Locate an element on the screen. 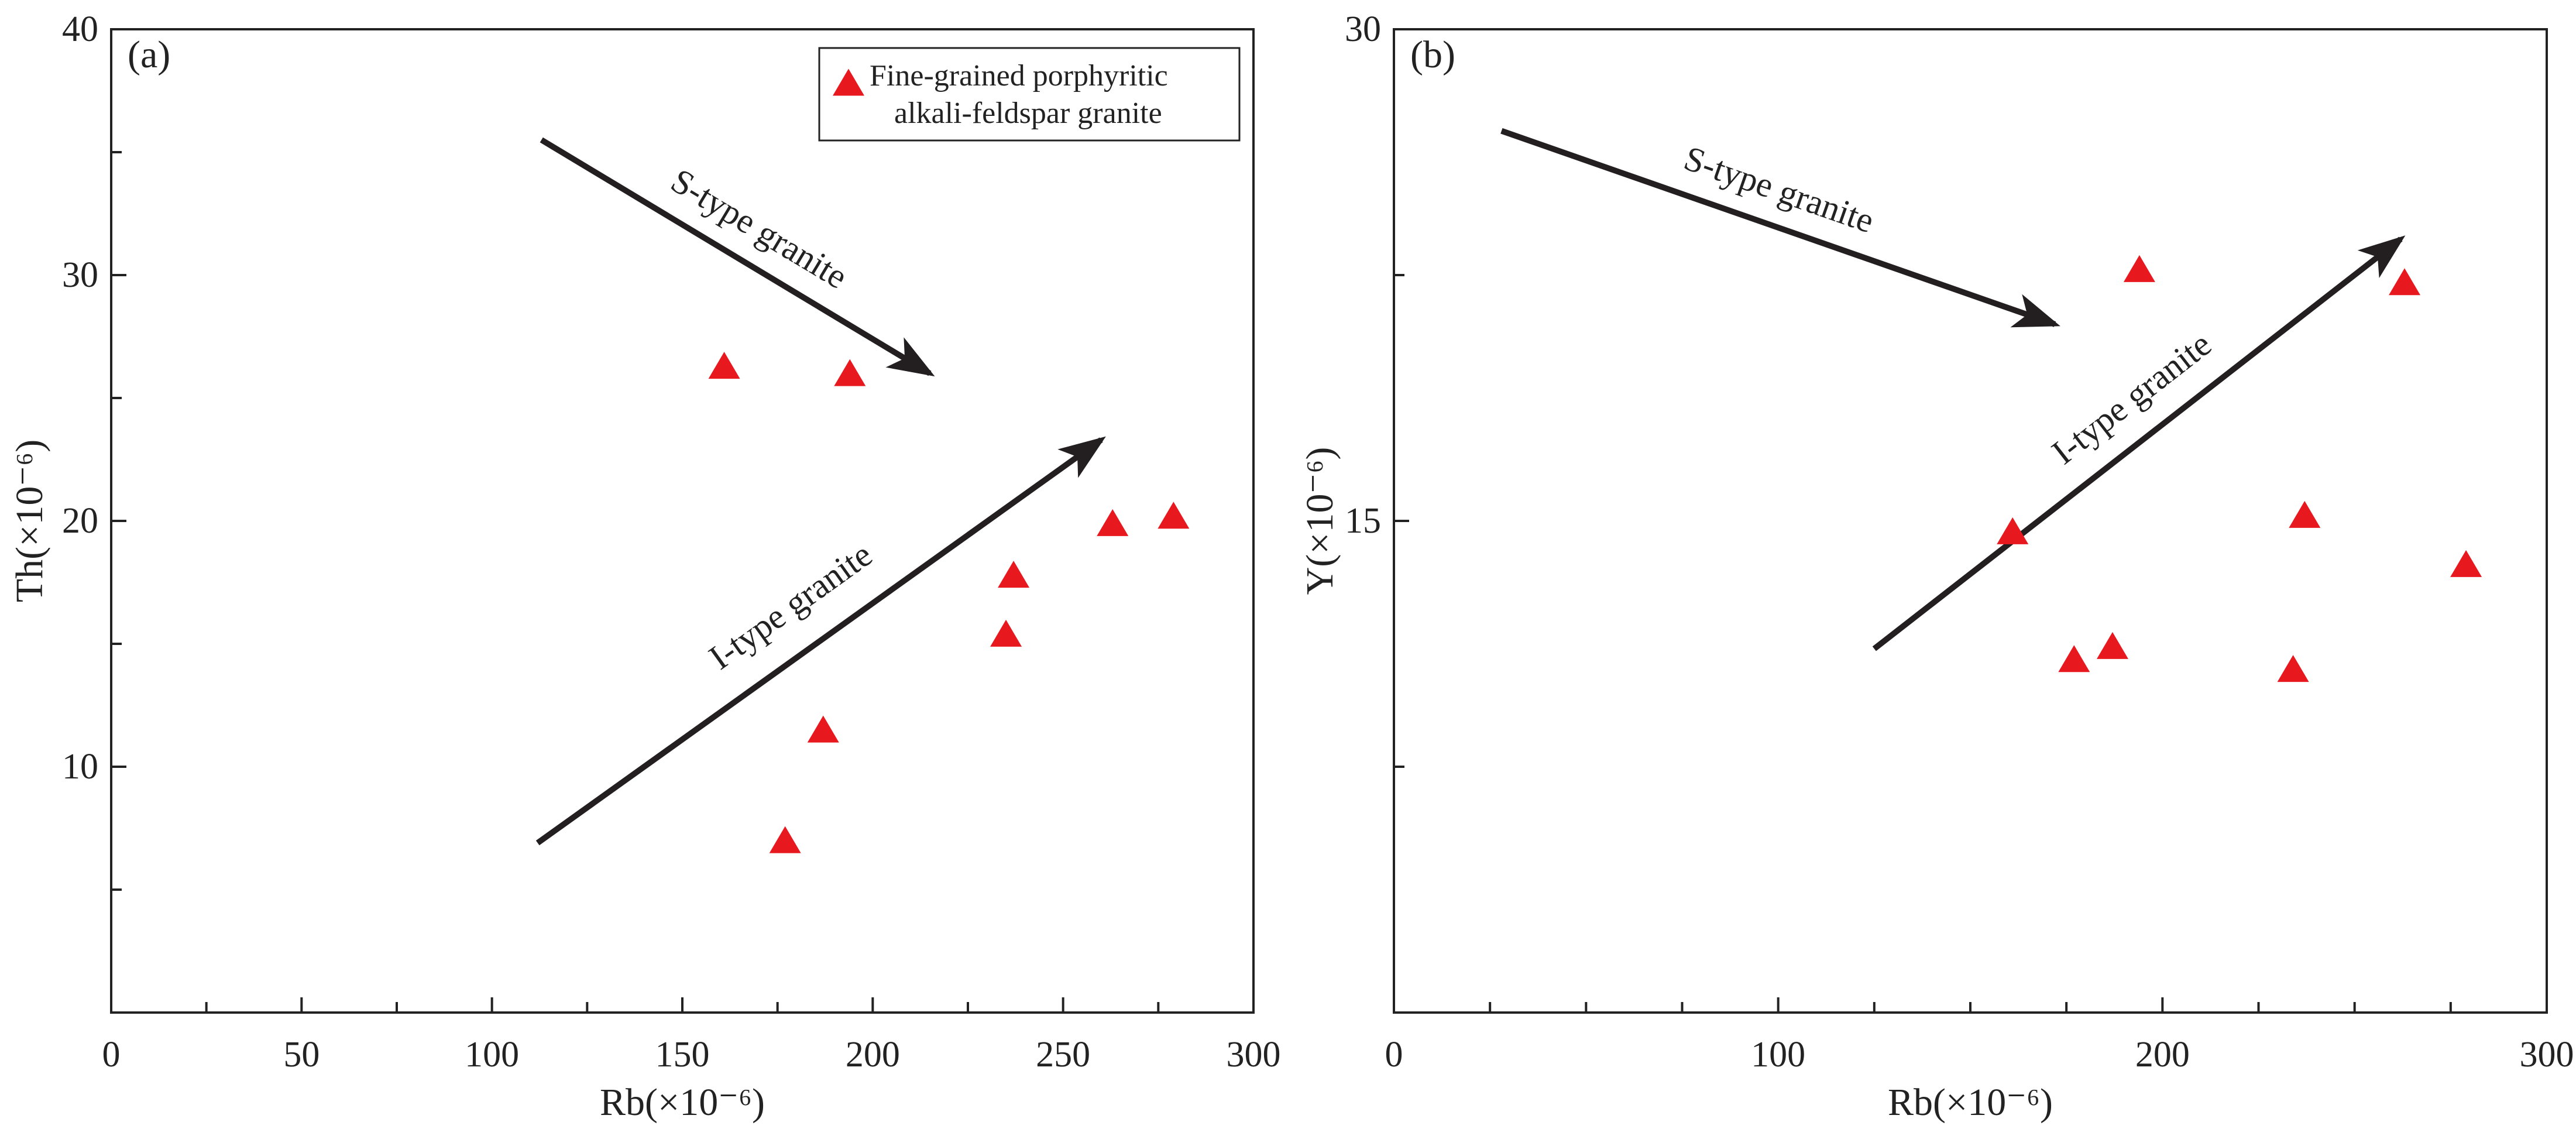  y-axis-title: Th(×10⁻⁶) is located at coordinates (29, 521).